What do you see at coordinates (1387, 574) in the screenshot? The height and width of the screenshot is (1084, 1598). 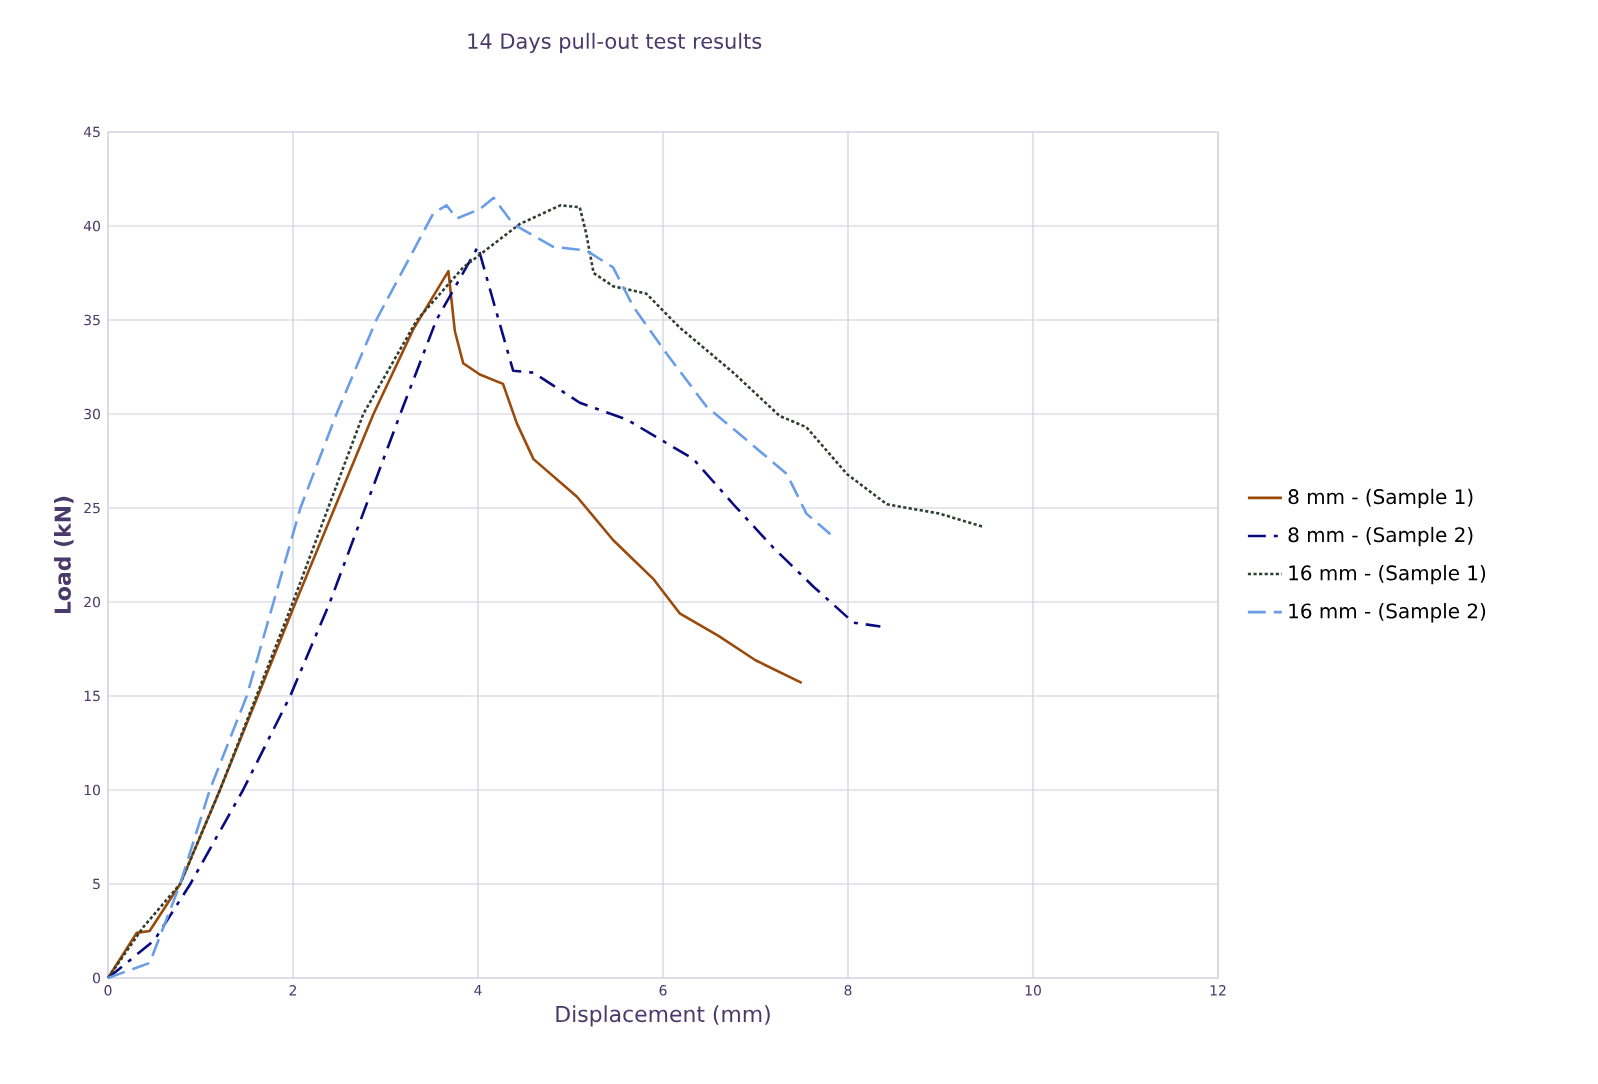 I see `legend-label: 16 mm - (Sample 1)` at bounding box center [1387, 574].